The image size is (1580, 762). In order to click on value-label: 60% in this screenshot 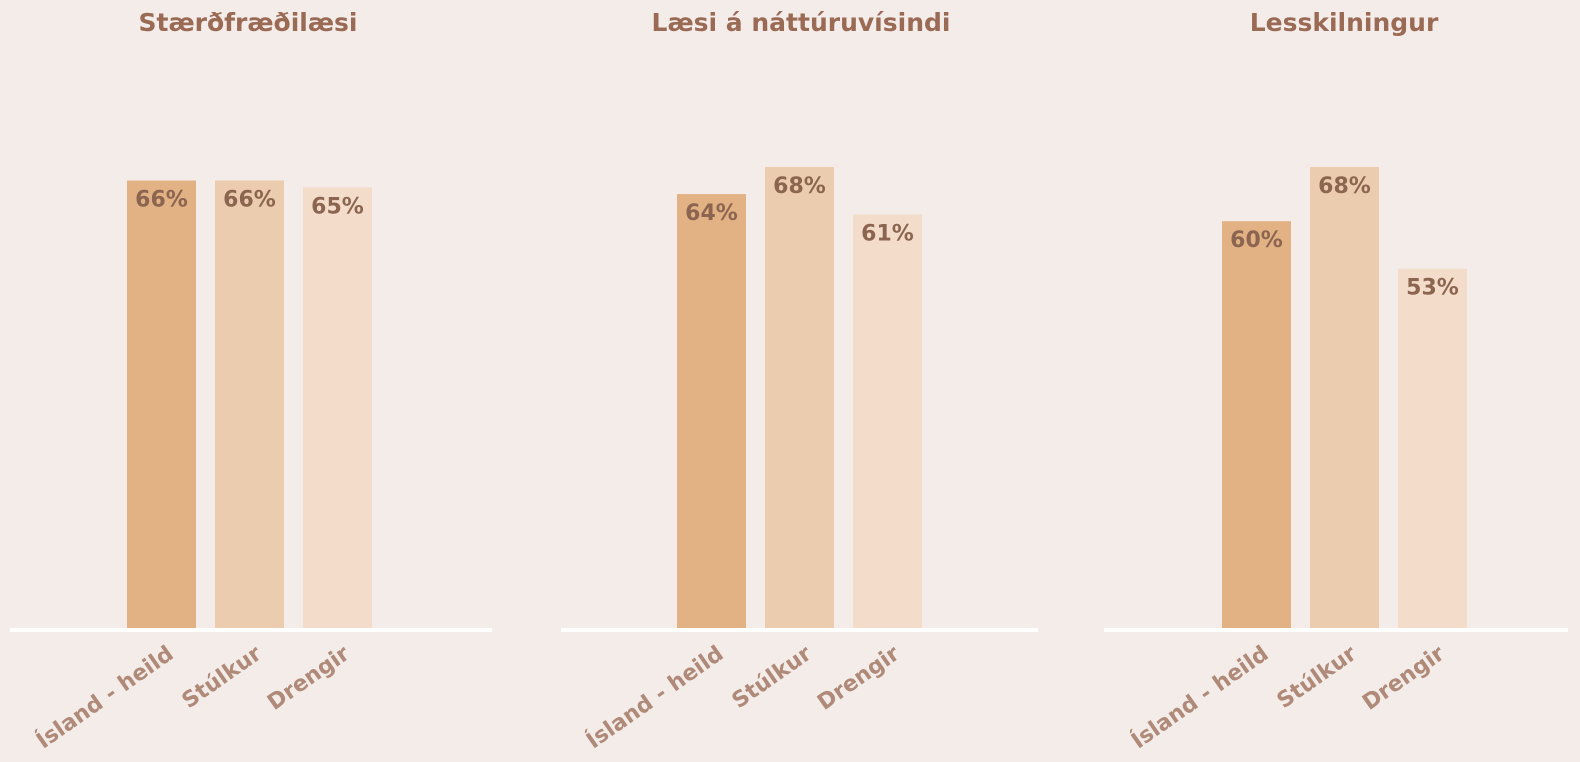, I will do `click(1256, 240)`.